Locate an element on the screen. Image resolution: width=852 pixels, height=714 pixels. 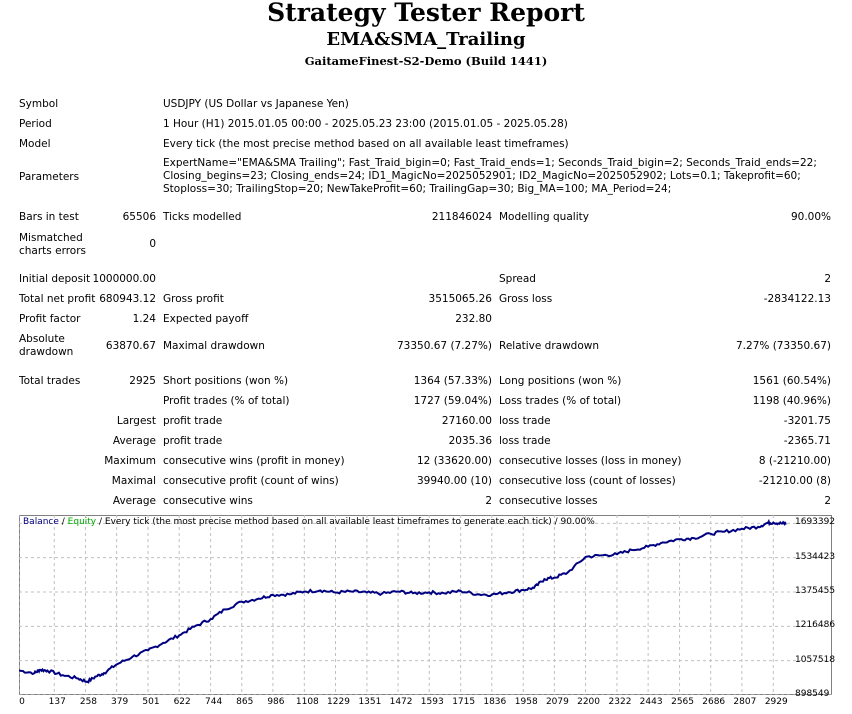
short-positions-label: Short positions (won %) is located at coordinates (226, 381).